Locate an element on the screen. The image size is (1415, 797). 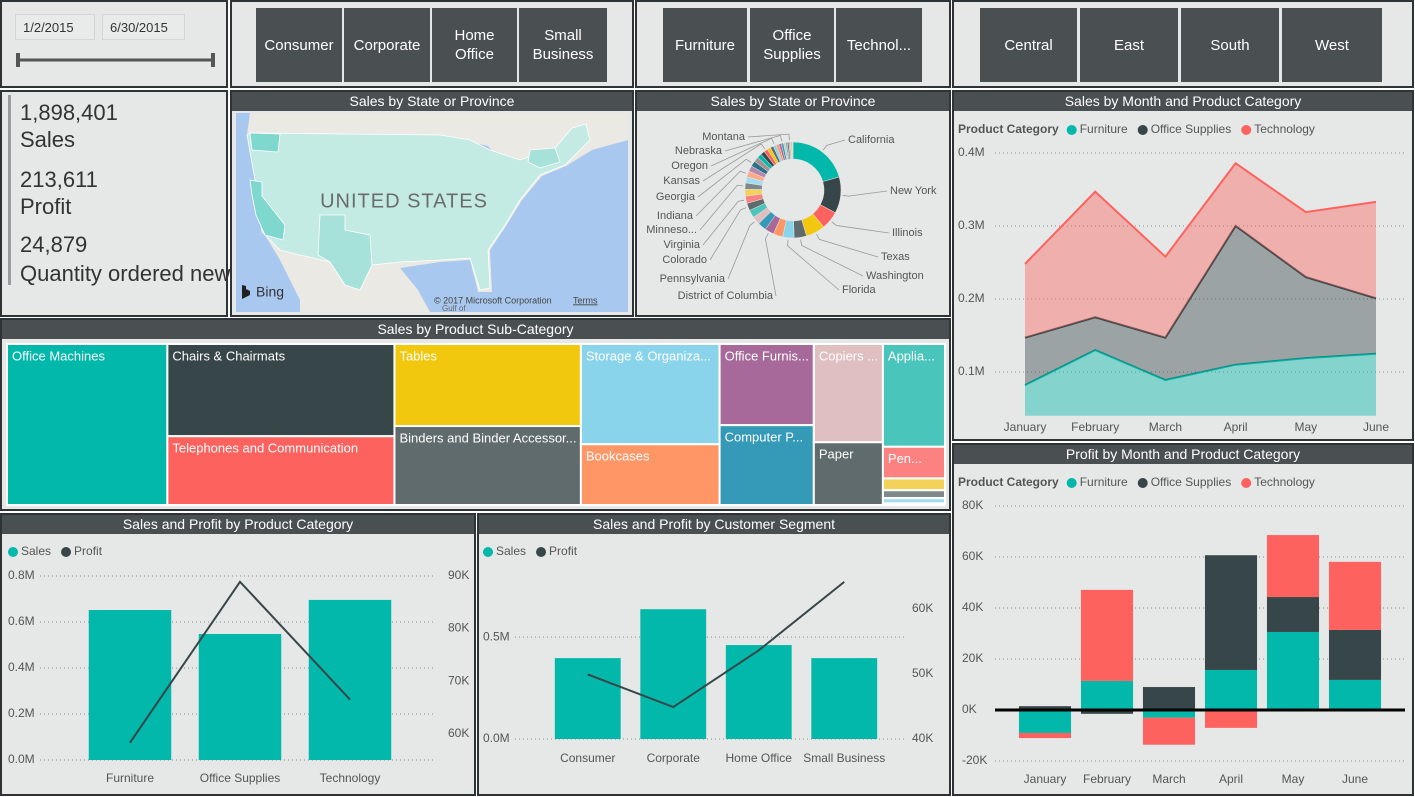
slicer-button: Small Business is located at coordinates (563, 45).